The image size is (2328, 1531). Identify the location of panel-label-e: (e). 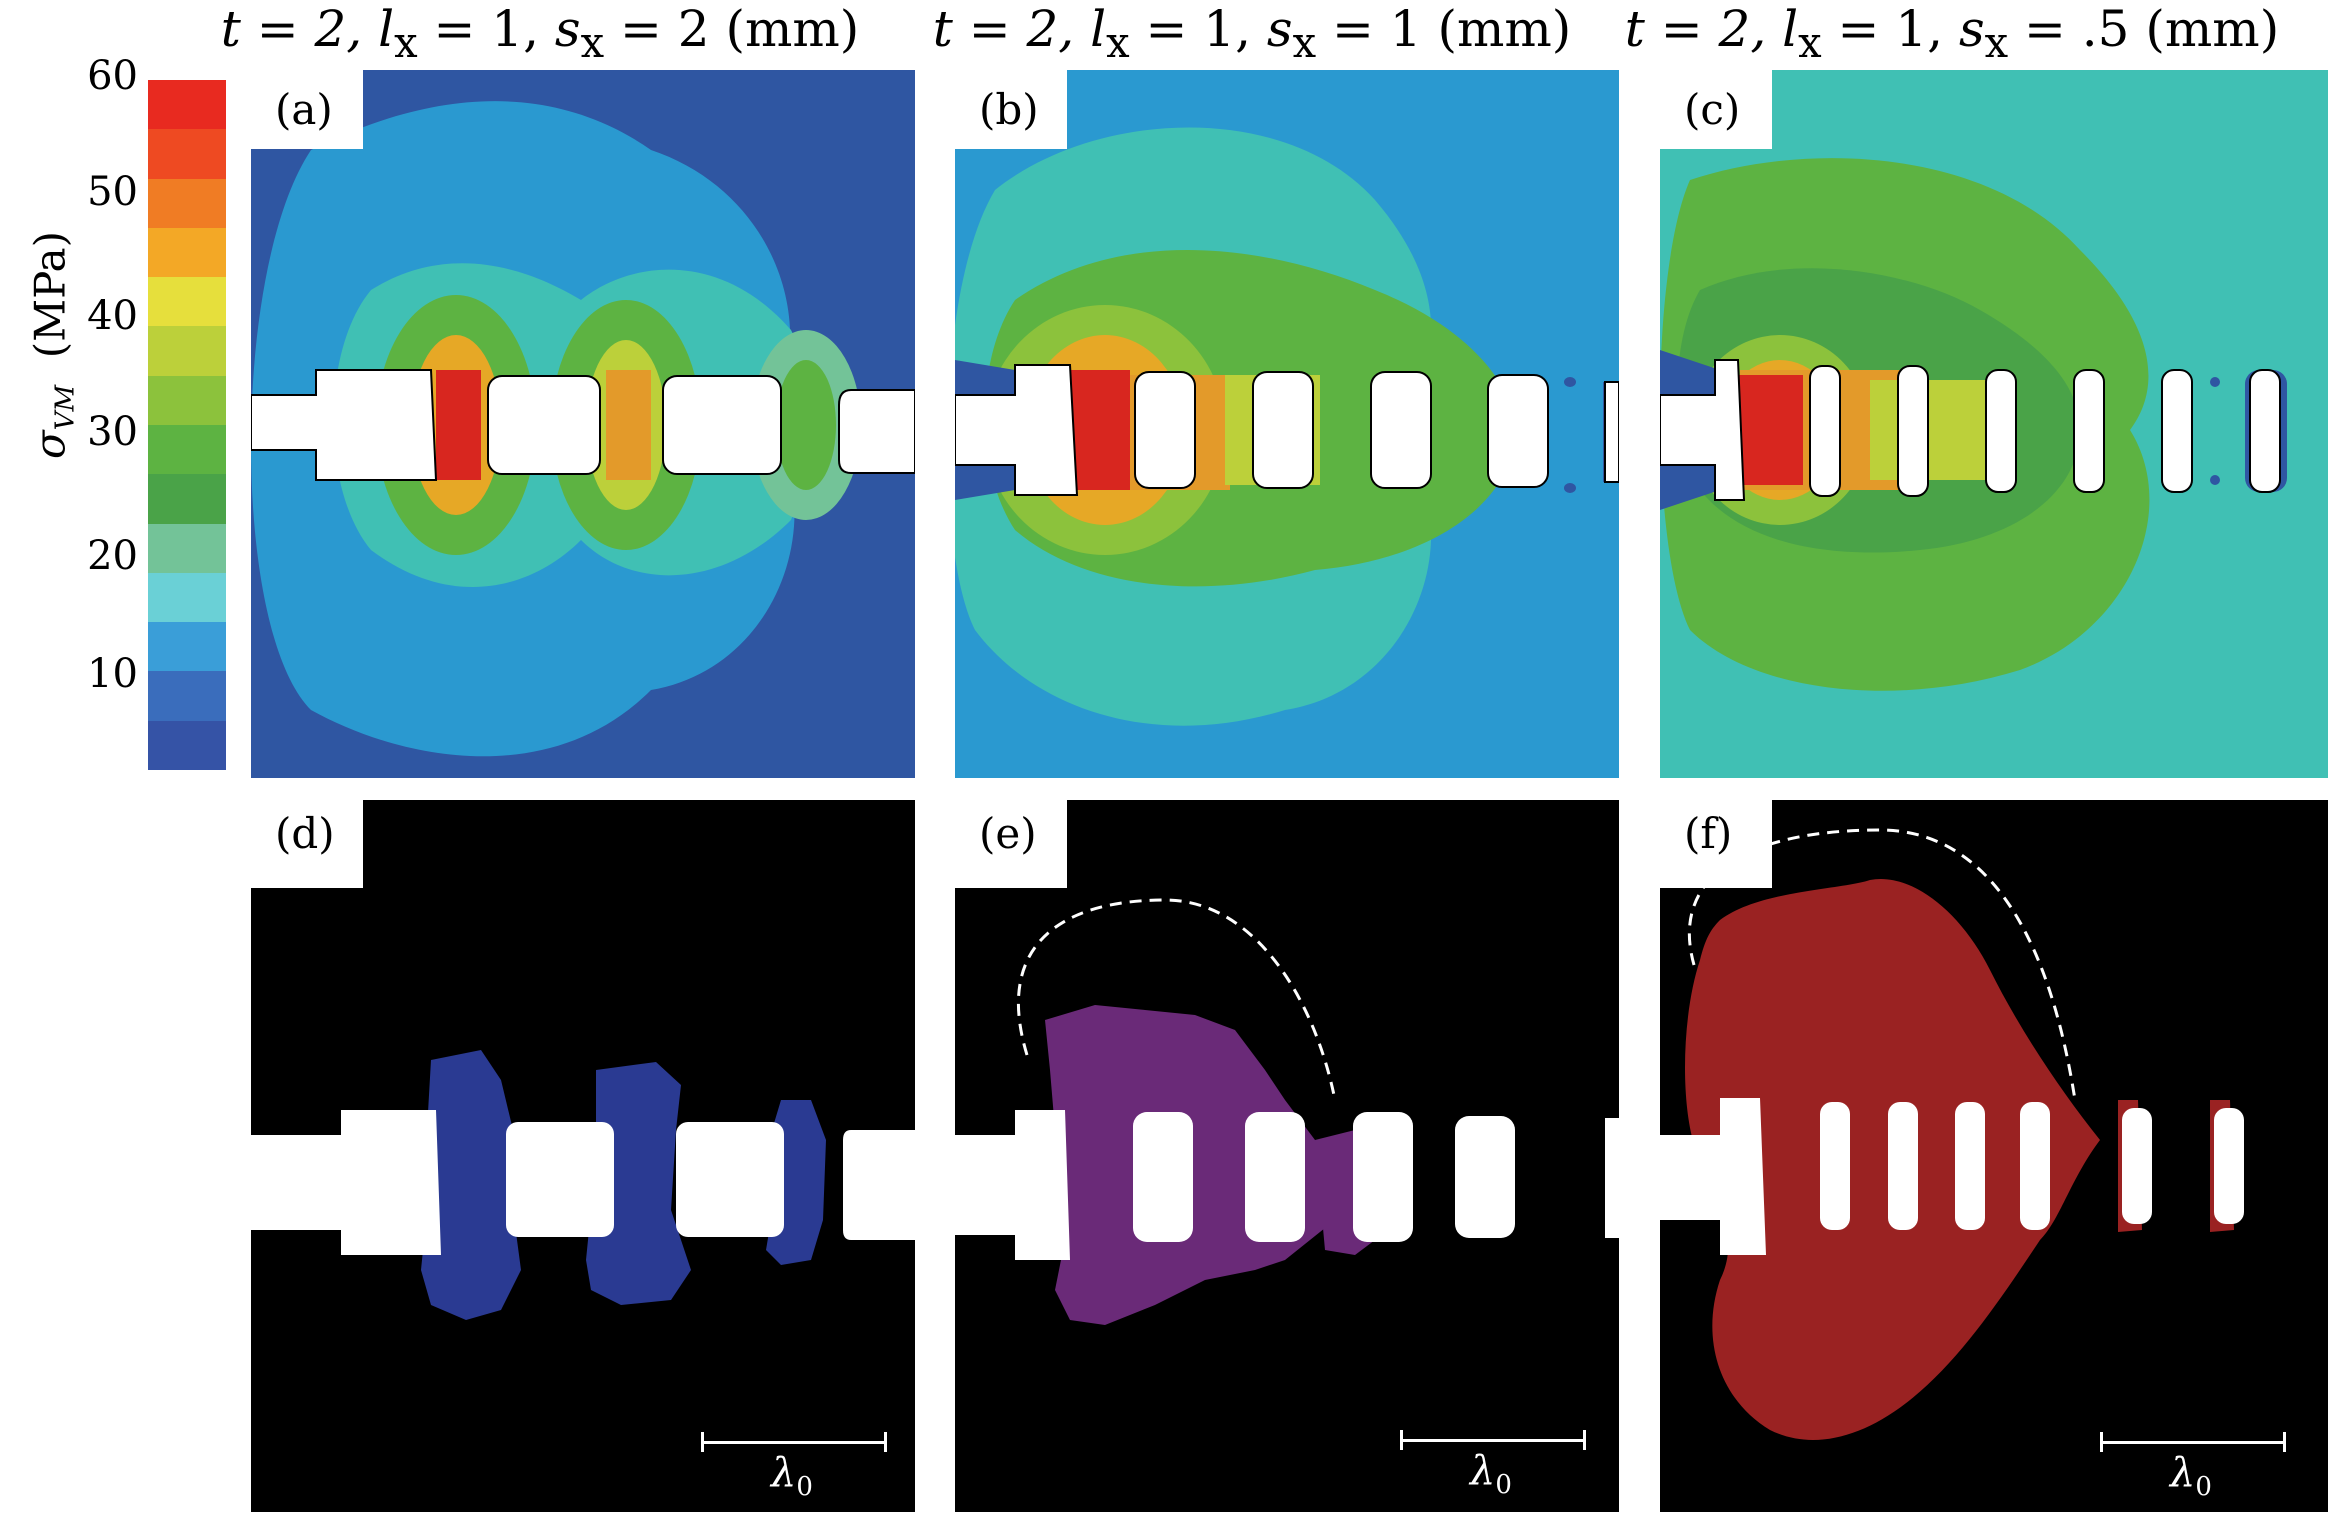
(1011, 844).